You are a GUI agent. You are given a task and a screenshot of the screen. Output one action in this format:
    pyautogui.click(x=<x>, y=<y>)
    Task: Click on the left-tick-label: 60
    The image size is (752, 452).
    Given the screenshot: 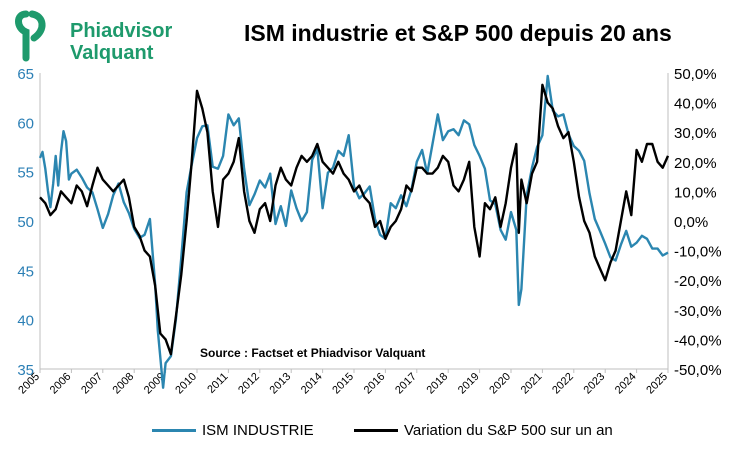 What is the action you would take?
    pyautogui.click(x=25, y=123)
    